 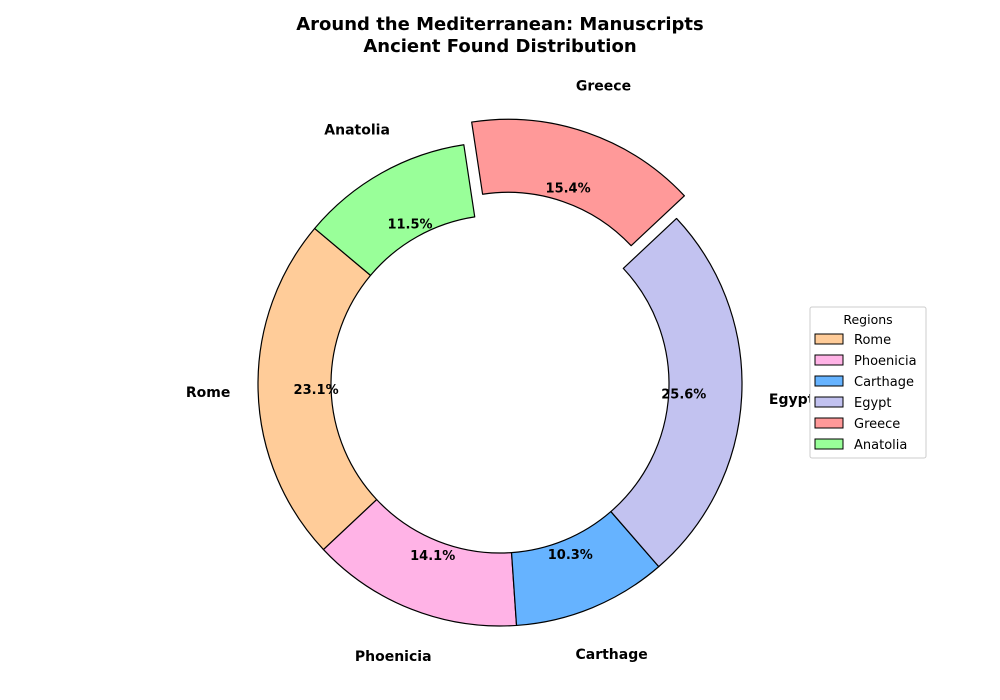 I want to click on percent-label-egypt: 25.6%, so click(x=683, y=394).